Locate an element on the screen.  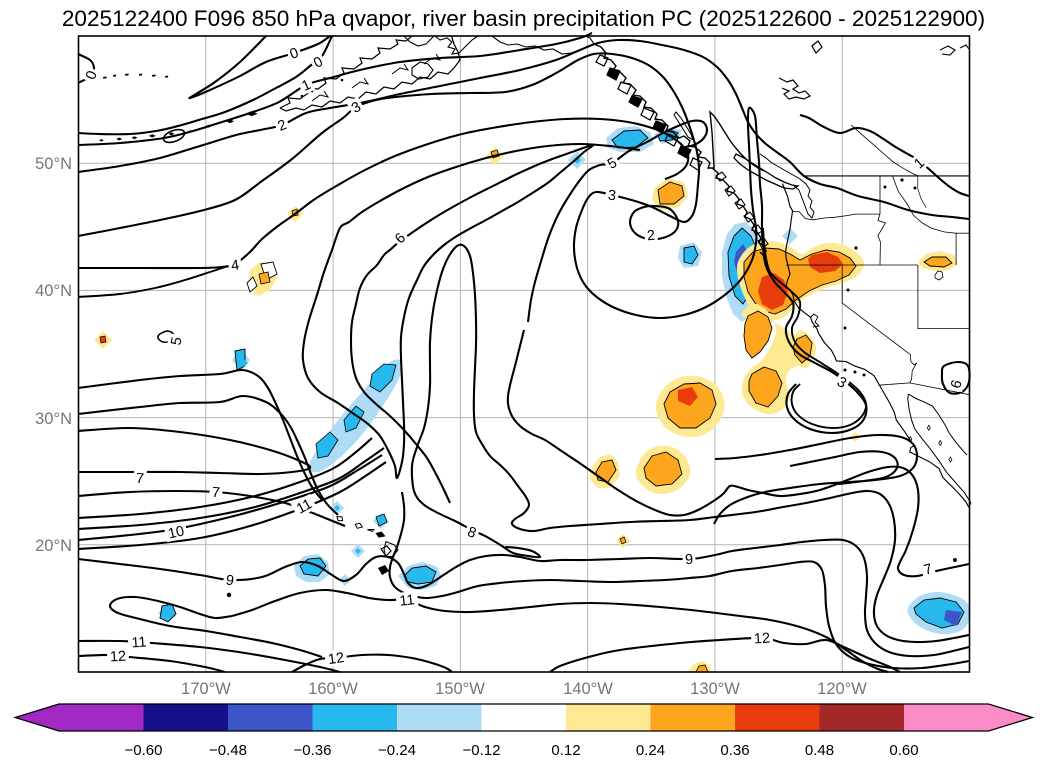
svg-text: 170°W is located at coordinates (206, 689).